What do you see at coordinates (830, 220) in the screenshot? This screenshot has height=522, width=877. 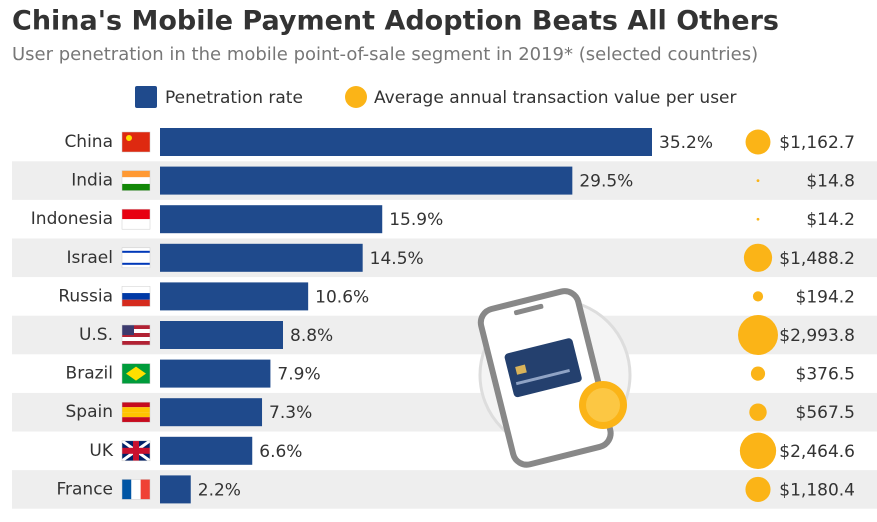 I see `bubble-value-label: $14.2` at bounding box center [830, 220].